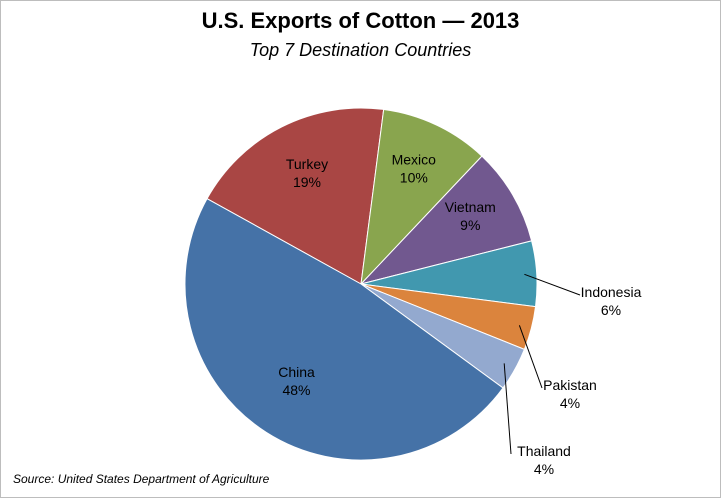  Describe the element at coordinates (414, 160) in the screenshot. I see `slice-label-mexico: Mexico` at that location.